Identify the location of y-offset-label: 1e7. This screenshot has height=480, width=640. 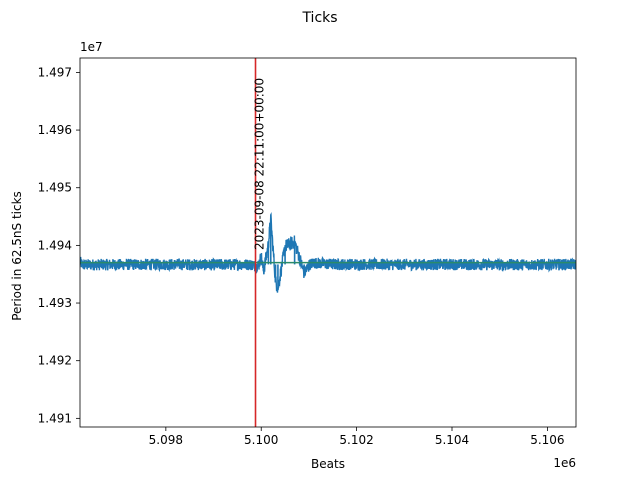
(91, 47).